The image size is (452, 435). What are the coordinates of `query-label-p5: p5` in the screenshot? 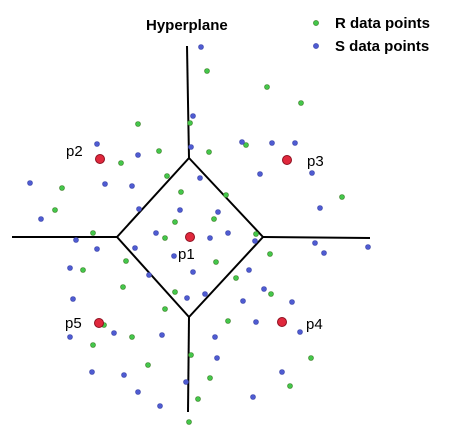 It's located at (73, 323).